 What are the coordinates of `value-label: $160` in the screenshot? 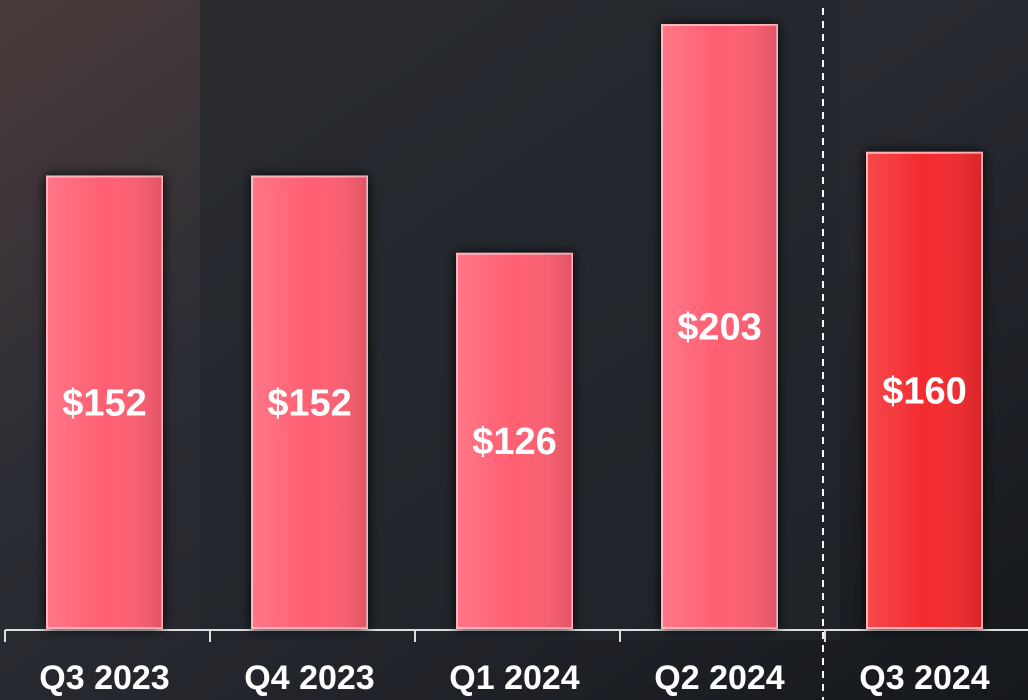 It's located at (924, 391).